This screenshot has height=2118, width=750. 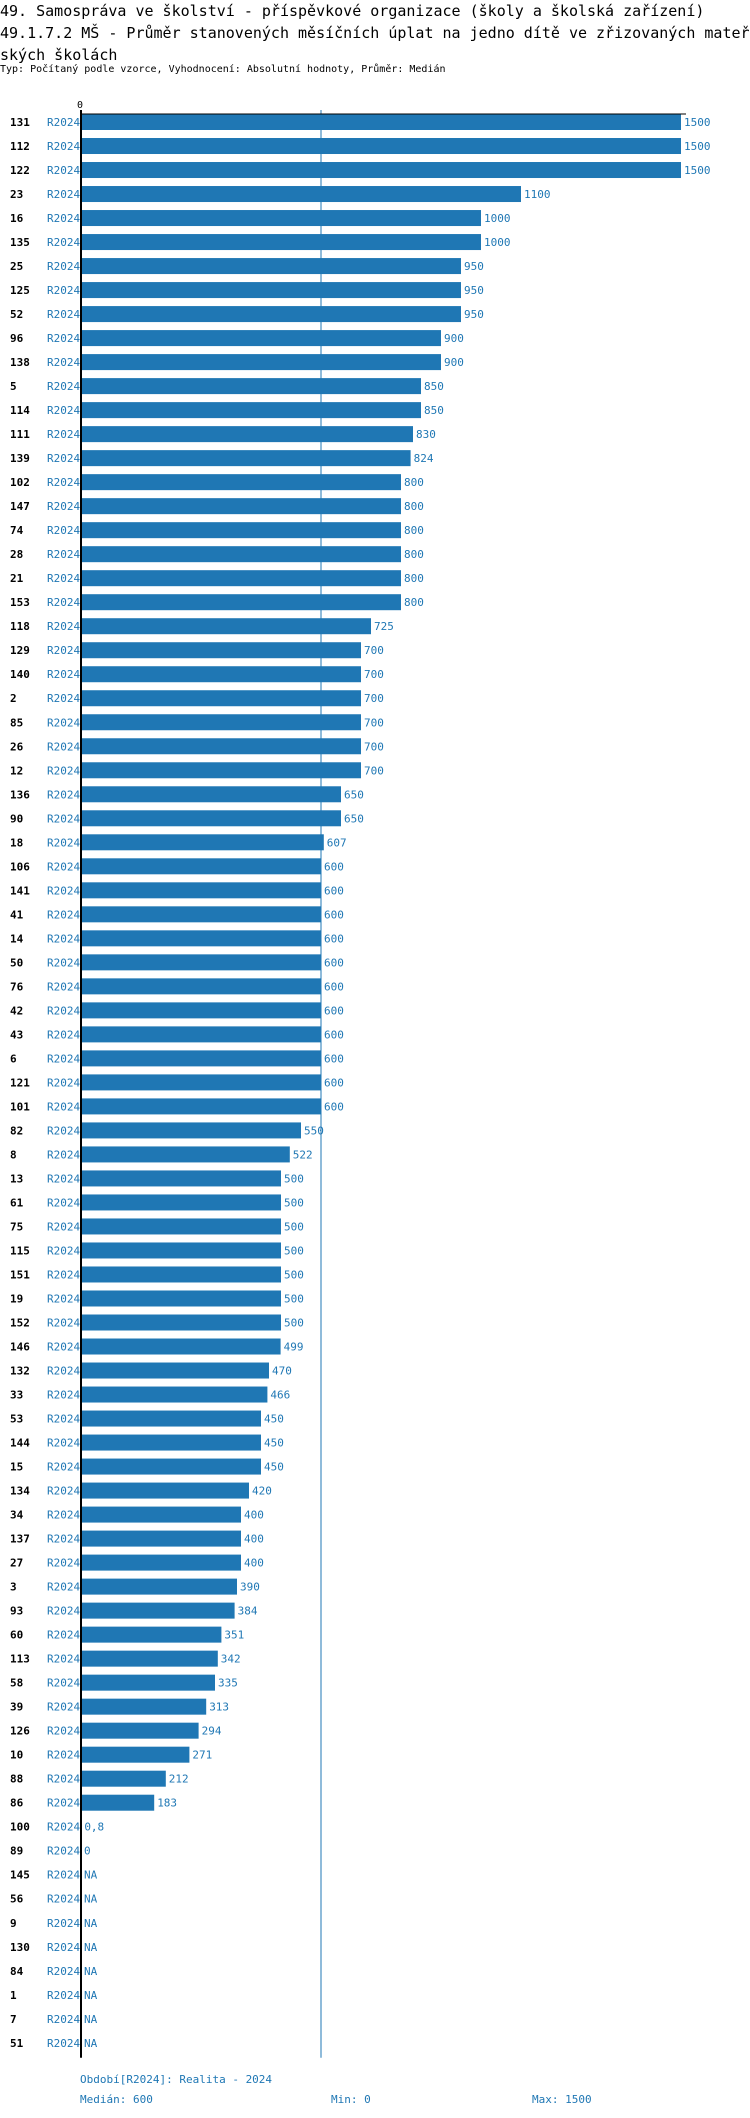 What do you see at coordinates (20, 1347) in the screenshot?
I see `category-label: 146` at bounding box center [20, 1347].